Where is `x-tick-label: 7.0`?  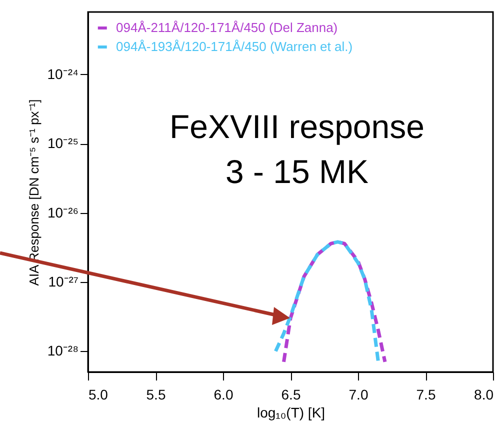
x-tick-label: 7.0 is located at coordinates (358, 394).